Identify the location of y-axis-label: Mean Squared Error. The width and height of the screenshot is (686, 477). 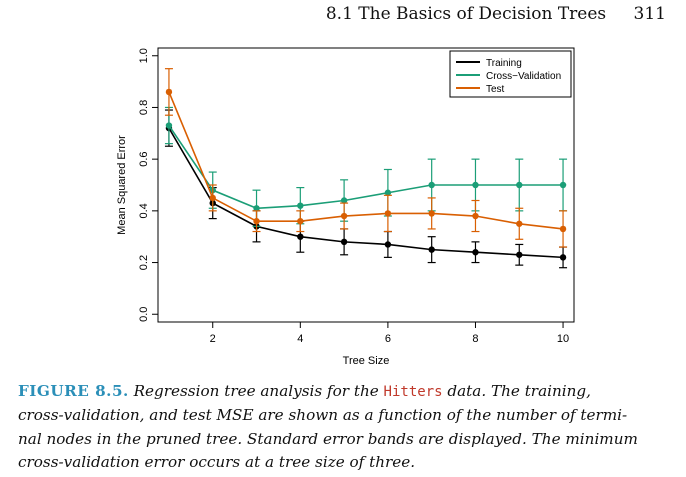
(122, 185).